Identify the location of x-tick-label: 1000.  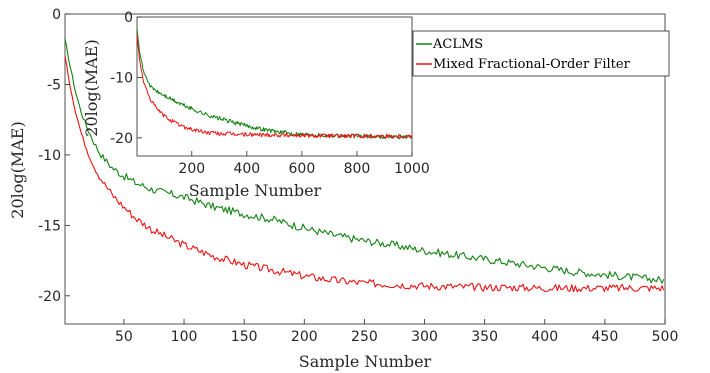
(412, 169).